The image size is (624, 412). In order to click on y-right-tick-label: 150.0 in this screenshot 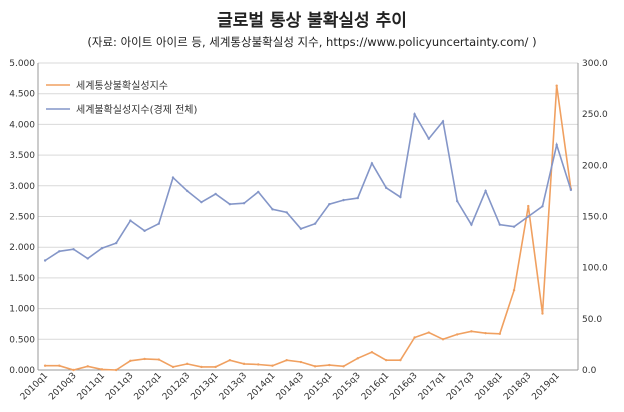, I will do `click(595, 218)`.